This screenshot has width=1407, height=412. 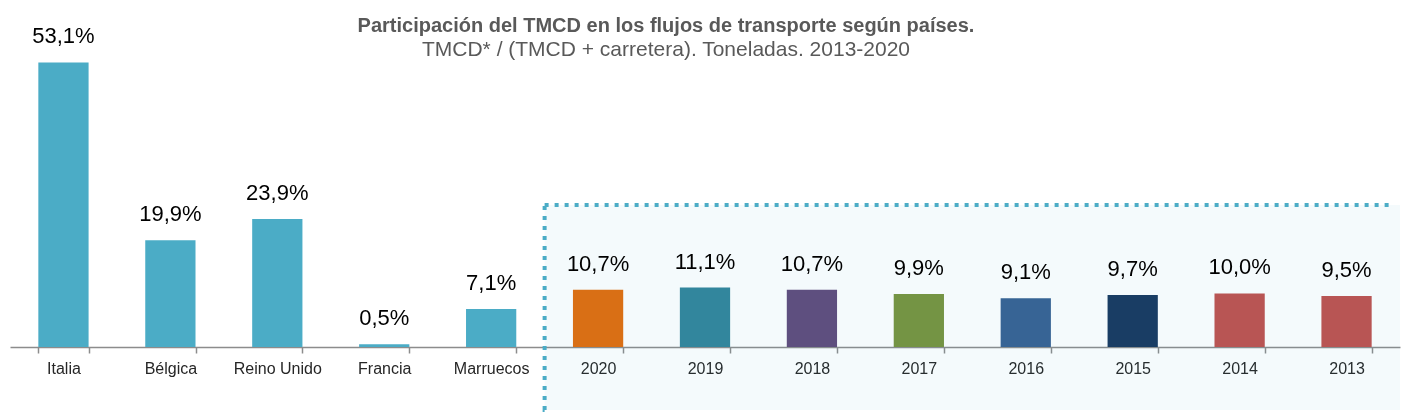 What do you see at coordinates (666, 48) in the screenshot?
I see `chart-subtitle: TMCD* / (TMCD + carretera). Toneladas. 2013-2020` at bounding box center [666, 48].